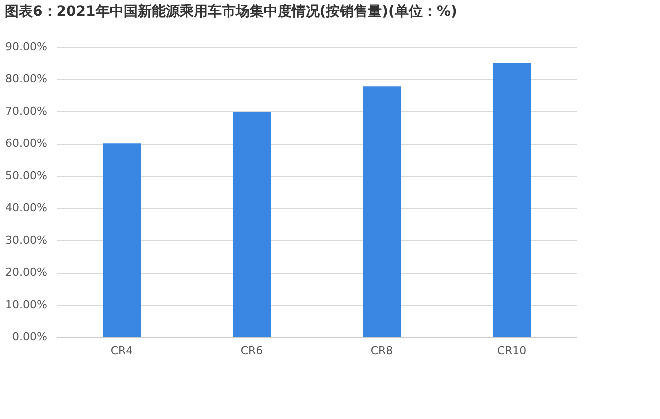 This screenshot has height=419, width=660. Describe the element at coordinates (27, 273) in the screenshot. I see `y-tick-label: 20.00%` at that location.